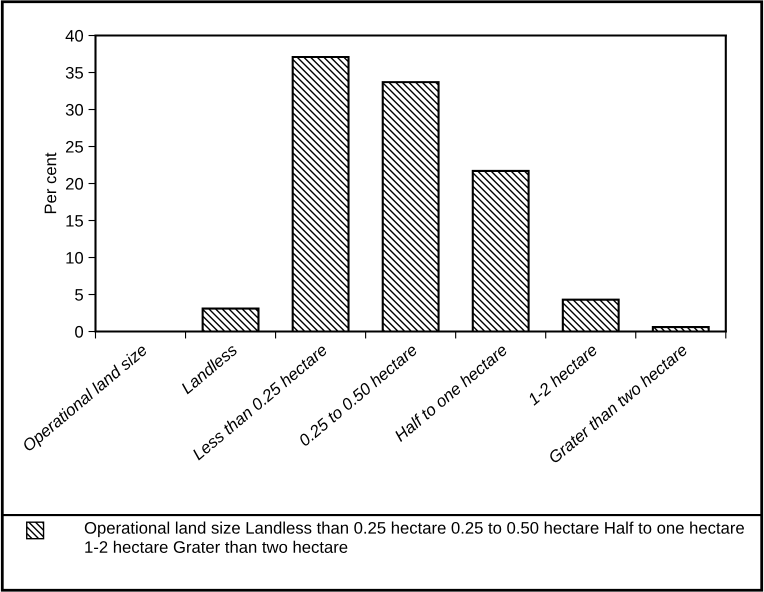 Image resolution: width=764 pixels, height=592 pixels. I want to click on y-axis-title: Per cent, so click(50, 183).